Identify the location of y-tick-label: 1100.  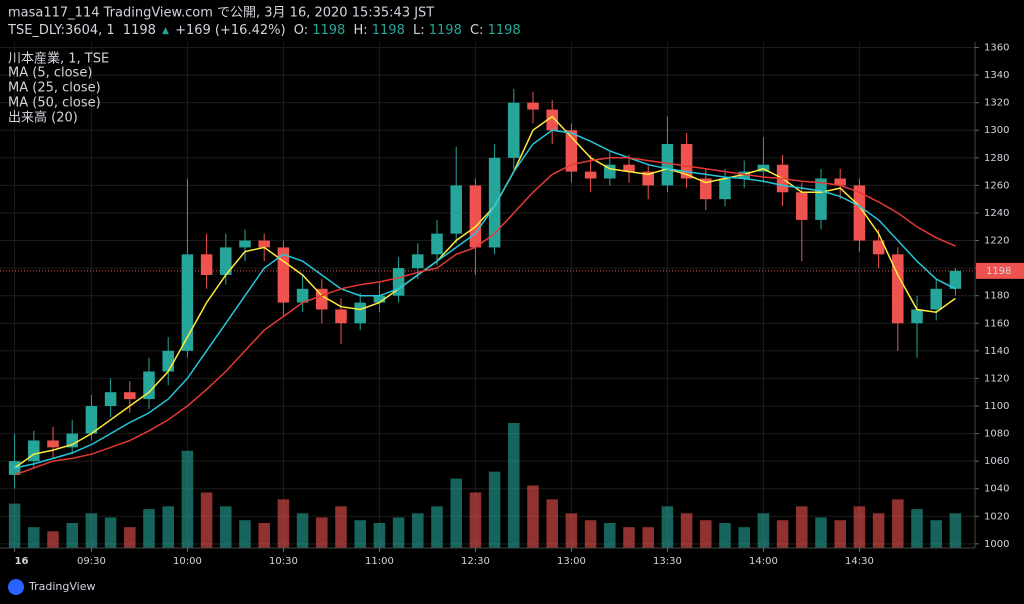
(996, 406).